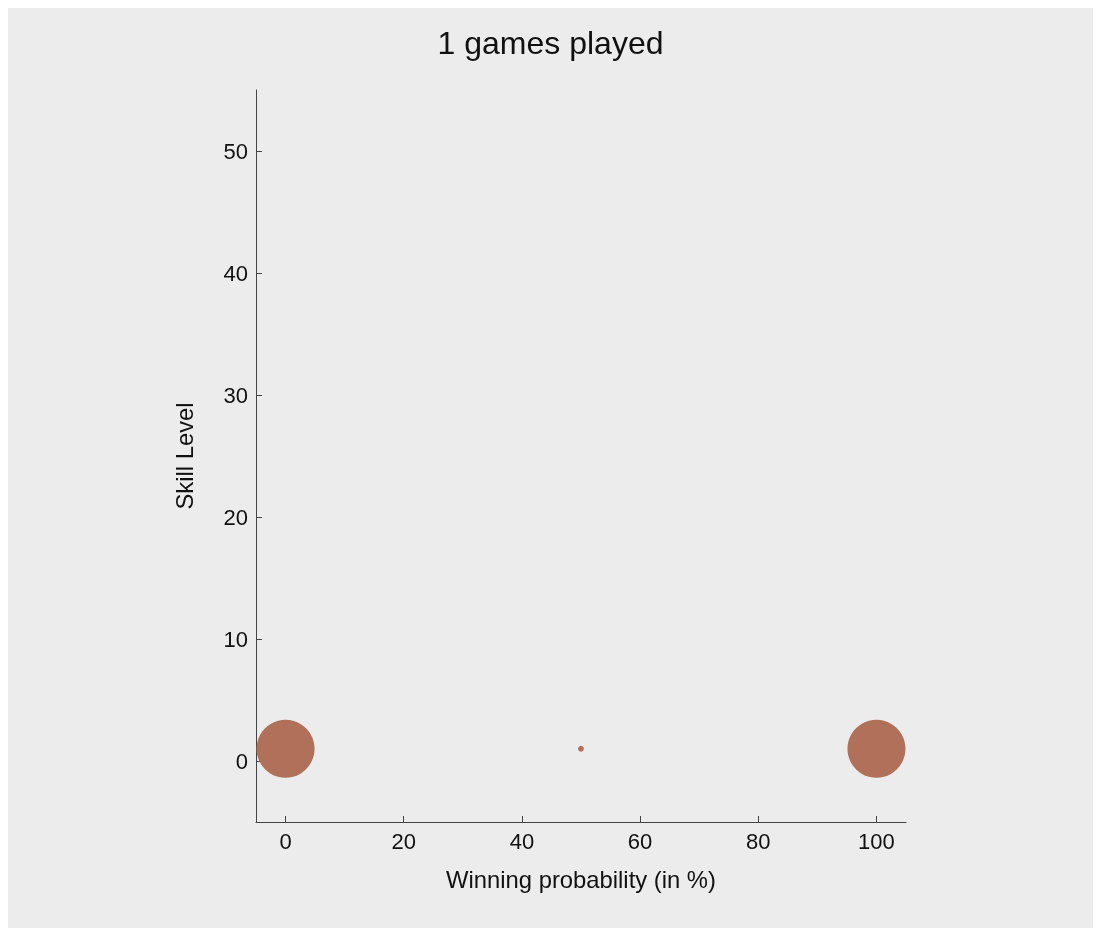 Image resolution: width=1101 pixels, height=936 pixels. I want to click on x-tick-label: 0, so click(285, 841).